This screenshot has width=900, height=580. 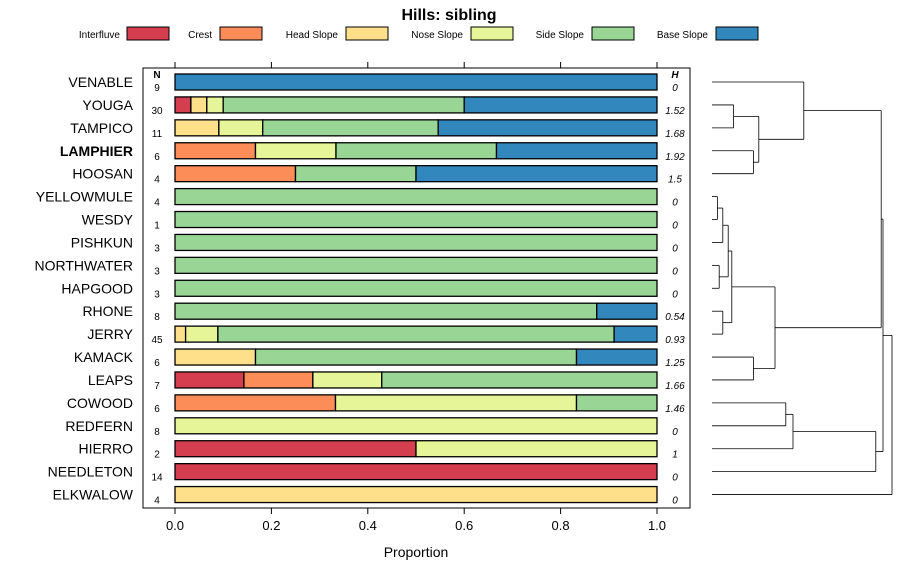 I want to click on h-value: 1.92, so click(x=675, y=157).